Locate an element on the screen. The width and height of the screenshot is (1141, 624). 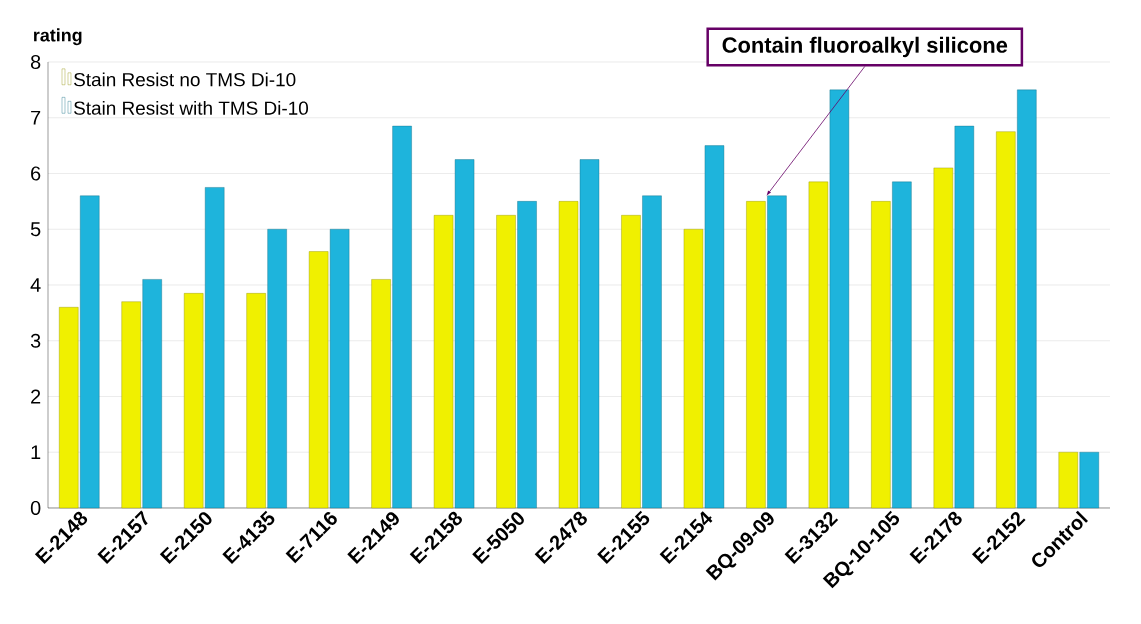
y-tick-label: 4 is located at coordinates (35, 285).